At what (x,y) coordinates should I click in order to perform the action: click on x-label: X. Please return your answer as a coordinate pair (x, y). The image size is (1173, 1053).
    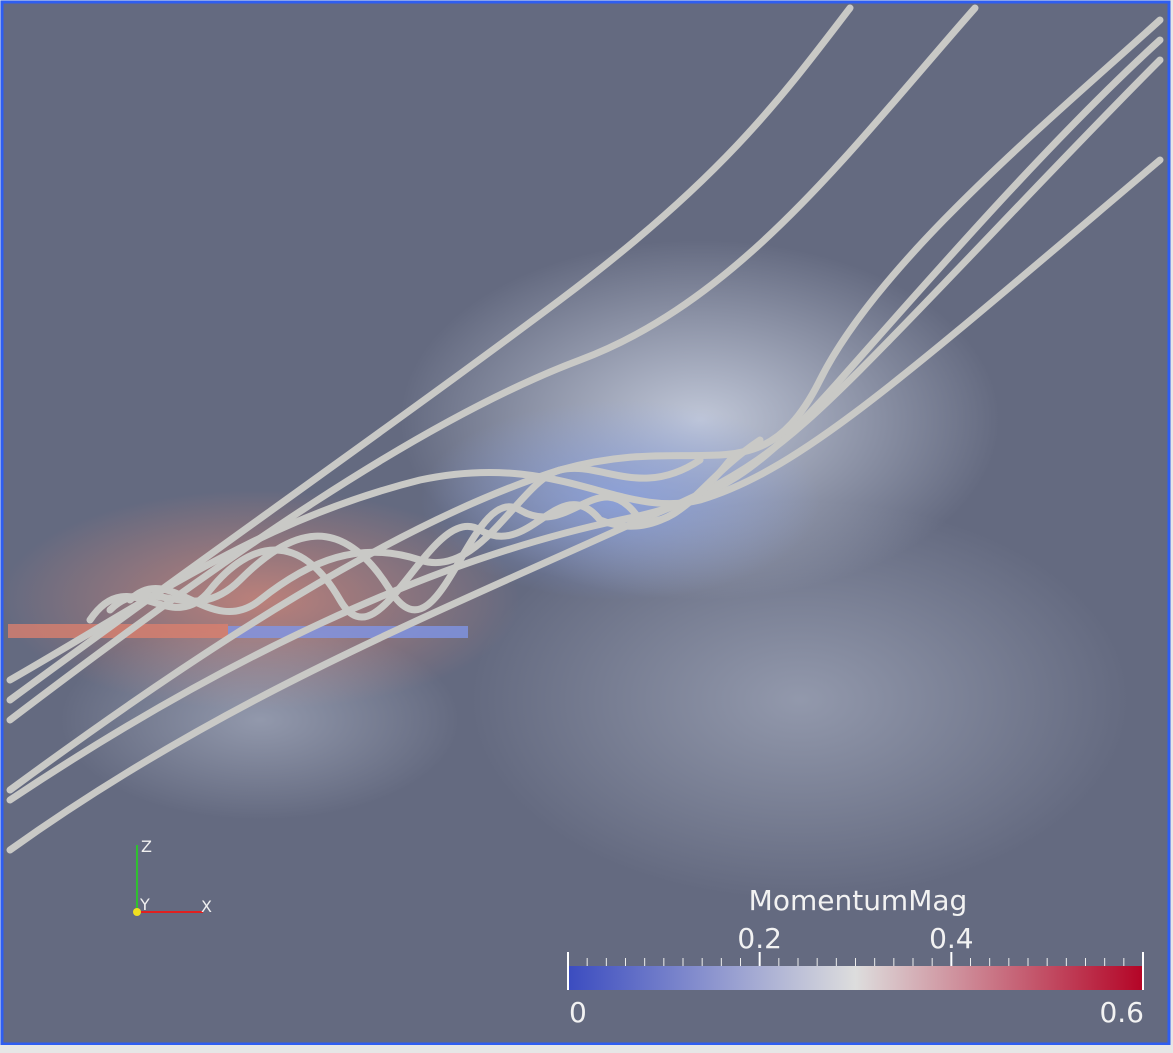
    Looking at the image, I should click on (206, 906).